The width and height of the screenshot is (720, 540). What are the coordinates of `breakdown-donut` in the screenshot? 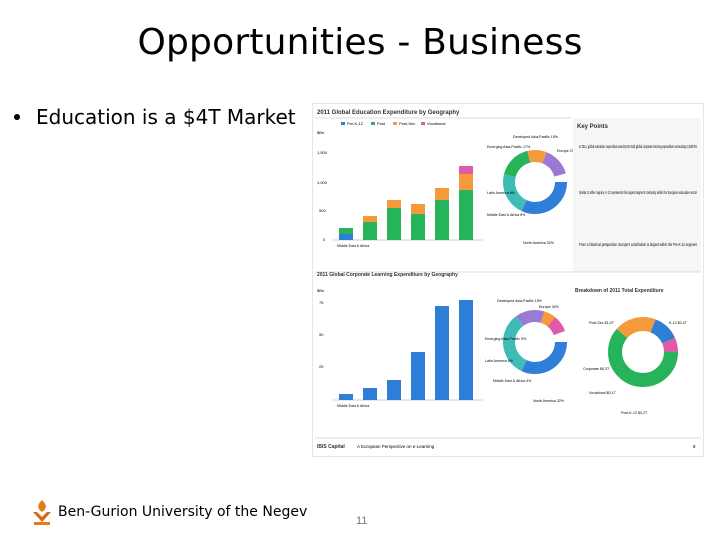 It's located at (643, 352).